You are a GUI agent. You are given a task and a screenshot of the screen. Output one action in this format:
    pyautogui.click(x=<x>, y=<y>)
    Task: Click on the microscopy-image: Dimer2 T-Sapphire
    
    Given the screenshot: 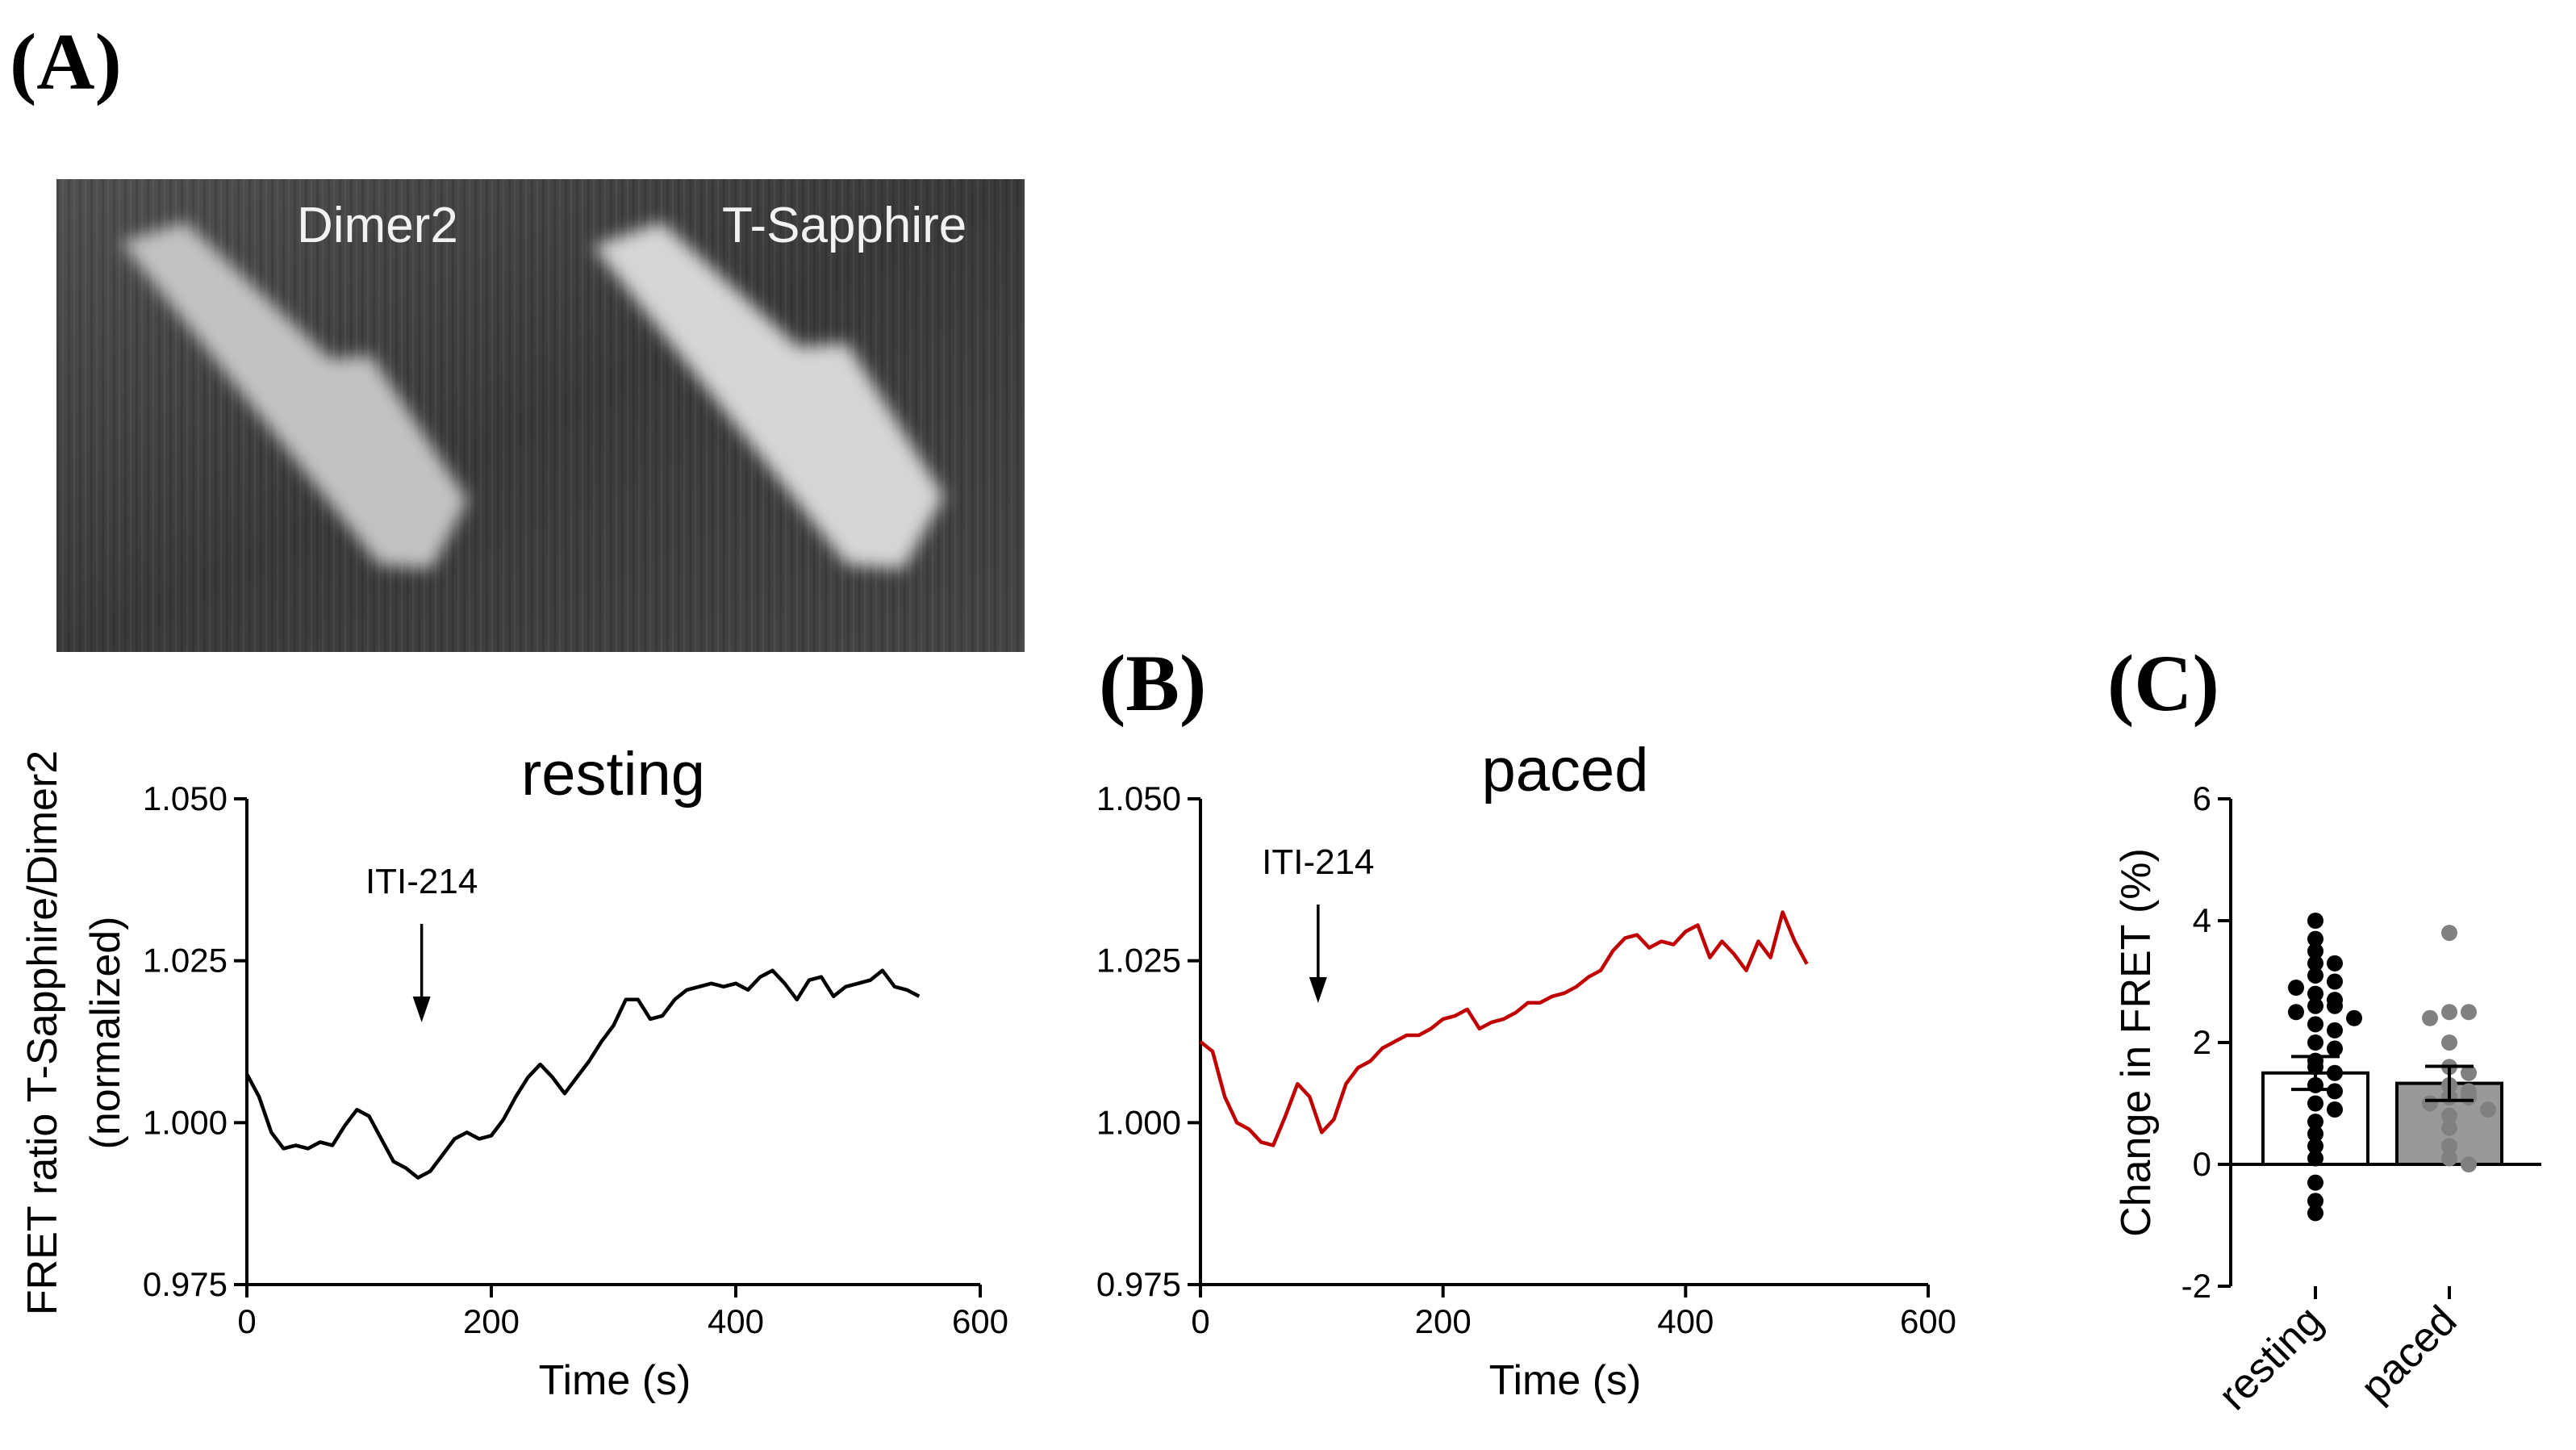 What is the action you would take?
    pyautogui.click(x=540, y=415)
    